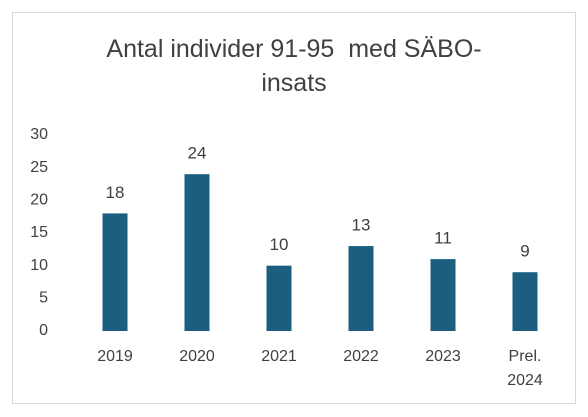  Describe the element at coordinates (197, 153) in the screenshot. I see `data-label: 24` at that location.